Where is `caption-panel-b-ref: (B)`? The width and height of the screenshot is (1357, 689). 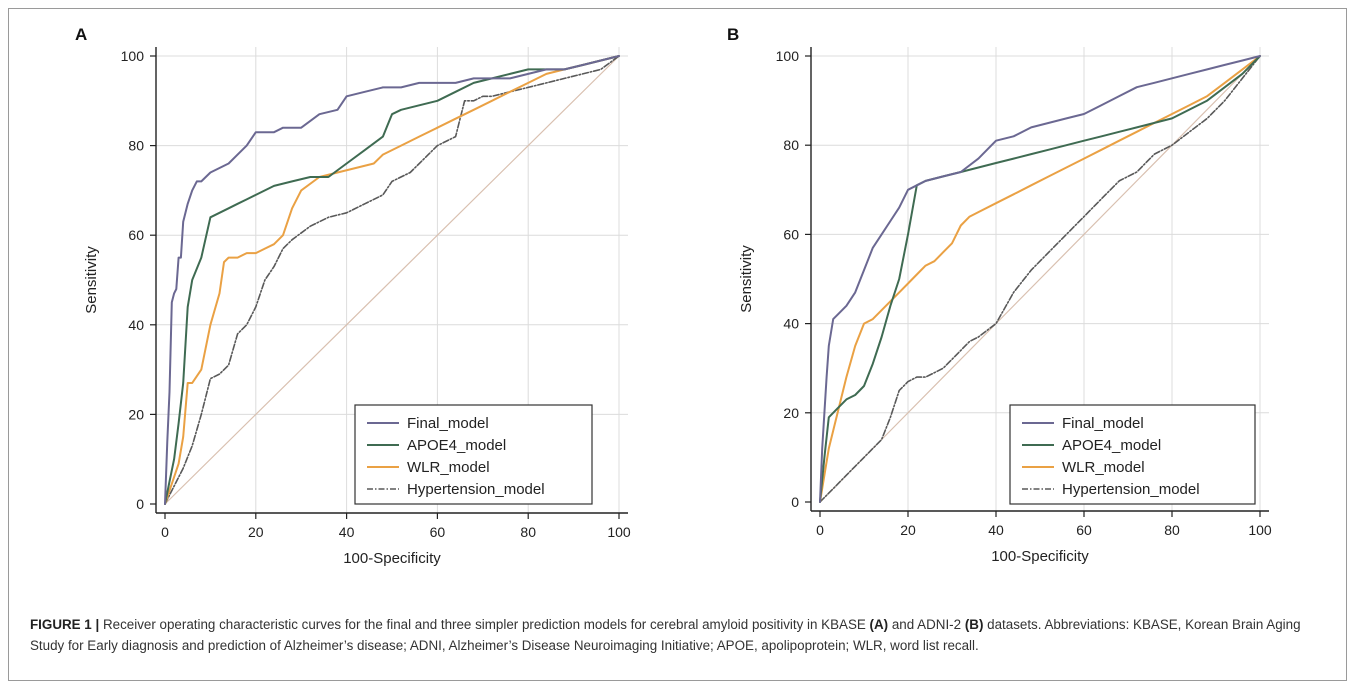 caption-panel-b-ref: (B) is located at coordinates (974, 624).